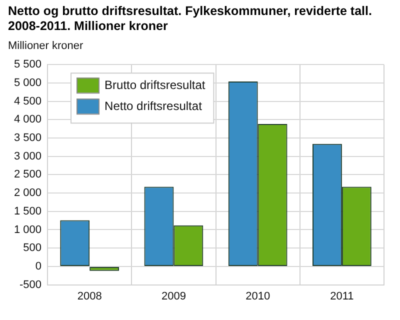  Describe the element at coordinates (155, 85) in the screenshot. I see `legend-label: Brutto driftsresultat` at that location.